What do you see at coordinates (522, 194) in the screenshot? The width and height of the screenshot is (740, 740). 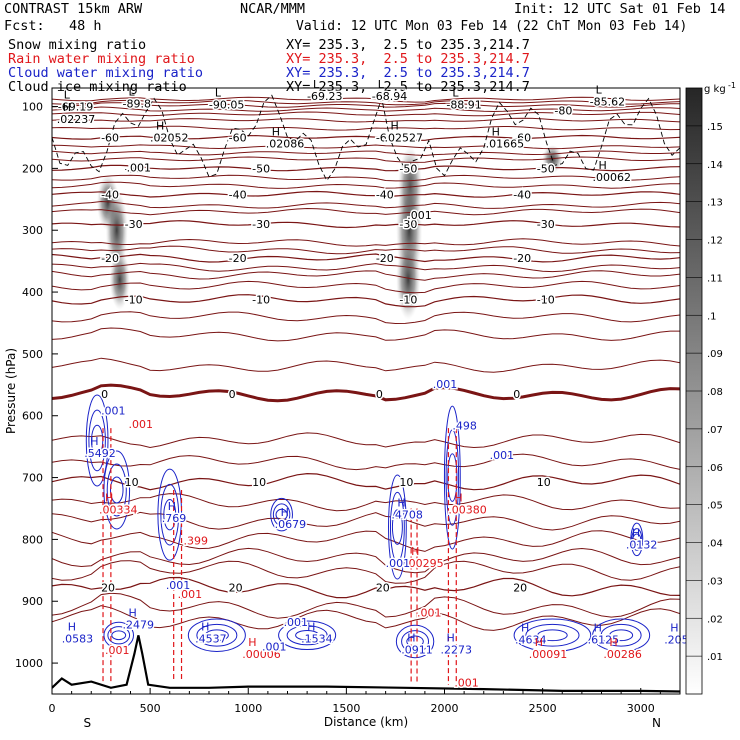 I see `temperature-label: -40` at bounding box center [522, 194].